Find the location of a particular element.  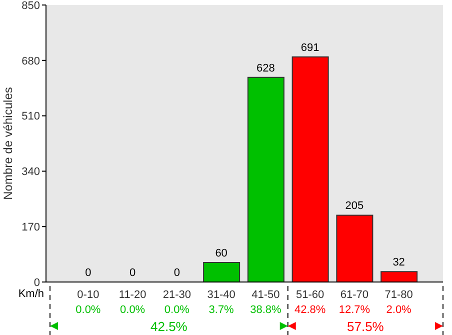

y-tick-label: 0 is located at coordinates (37, 282).